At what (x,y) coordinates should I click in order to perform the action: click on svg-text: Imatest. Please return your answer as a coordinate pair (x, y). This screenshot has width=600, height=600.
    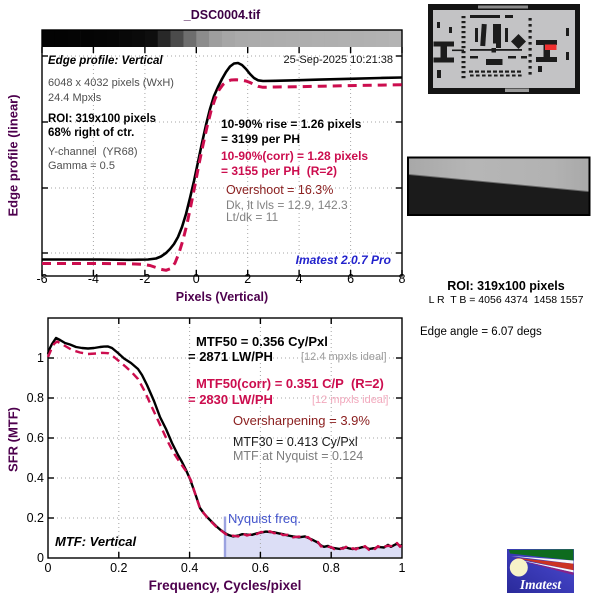
    Looking at the image, I should click on (541, 584).